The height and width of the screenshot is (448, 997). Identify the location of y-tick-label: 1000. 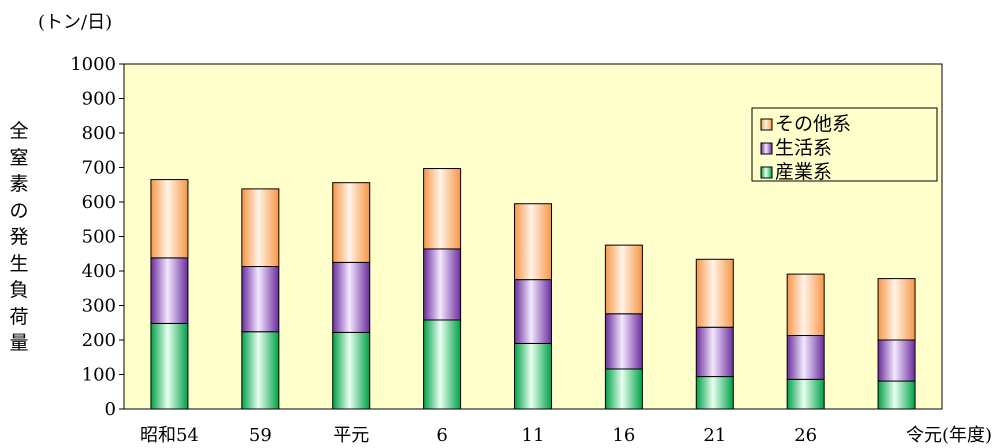
(93, 64).